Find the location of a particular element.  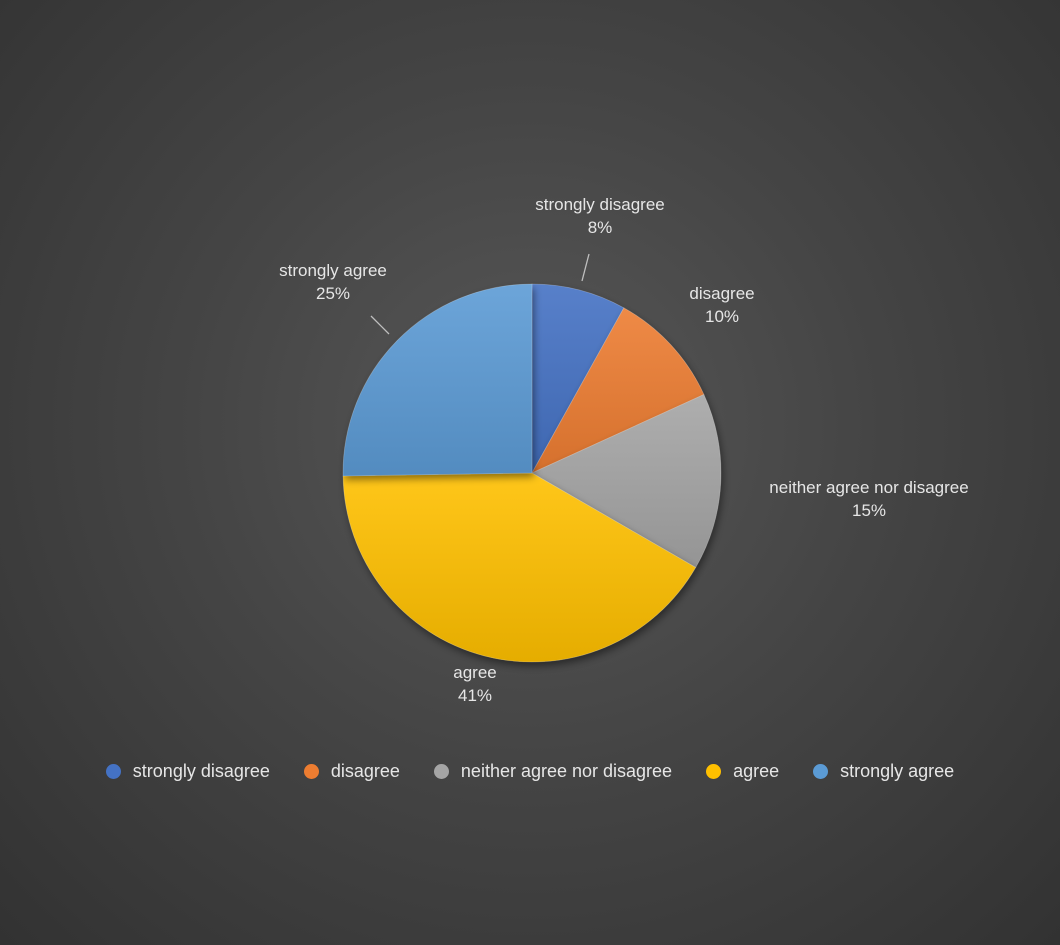

pie-slice-strongly-disagree is located at coordinates (578, 379).